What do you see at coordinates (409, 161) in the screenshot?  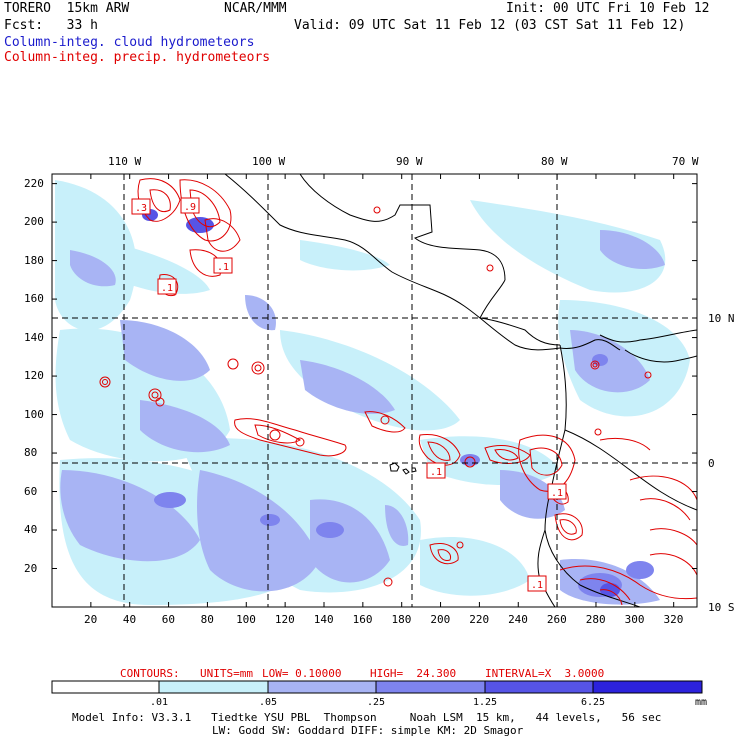 I see `longitude-label: 90 W` at bounding box center [409, 161].